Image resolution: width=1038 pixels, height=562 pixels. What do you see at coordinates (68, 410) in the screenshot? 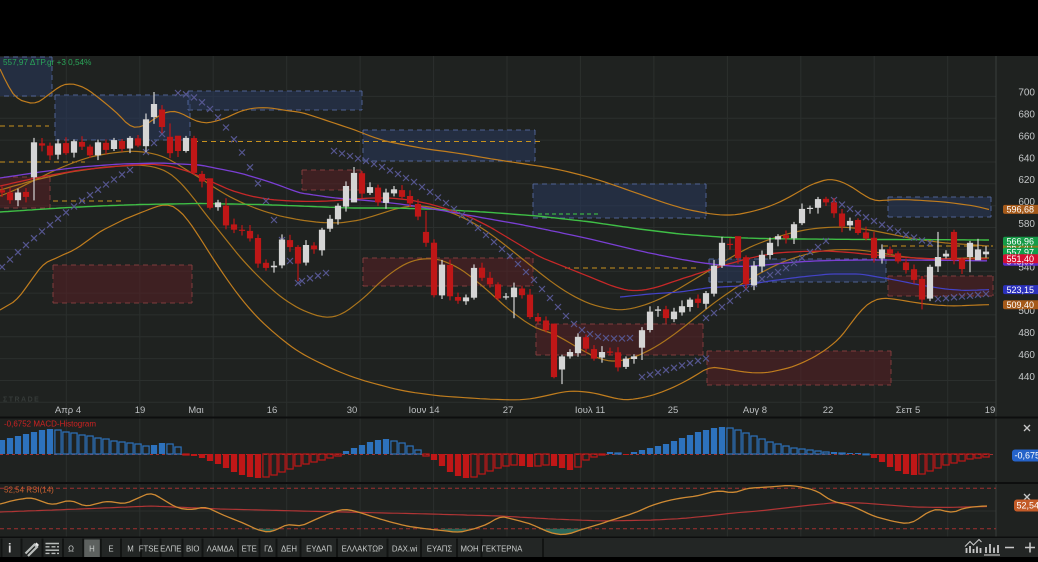
I see `svg-text: Απρ 4` at bounding box center [68, 410].